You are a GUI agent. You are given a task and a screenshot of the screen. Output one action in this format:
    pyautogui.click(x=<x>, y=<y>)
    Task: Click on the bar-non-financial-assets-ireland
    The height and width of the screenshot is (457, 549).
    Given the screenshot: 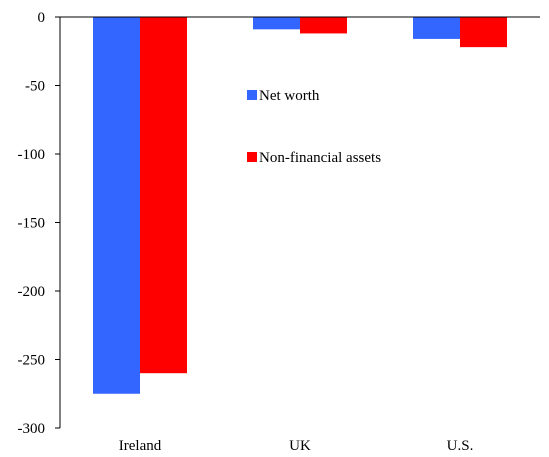 What is the action you would take?
    pyautogui.click(x=163, y=195)
    